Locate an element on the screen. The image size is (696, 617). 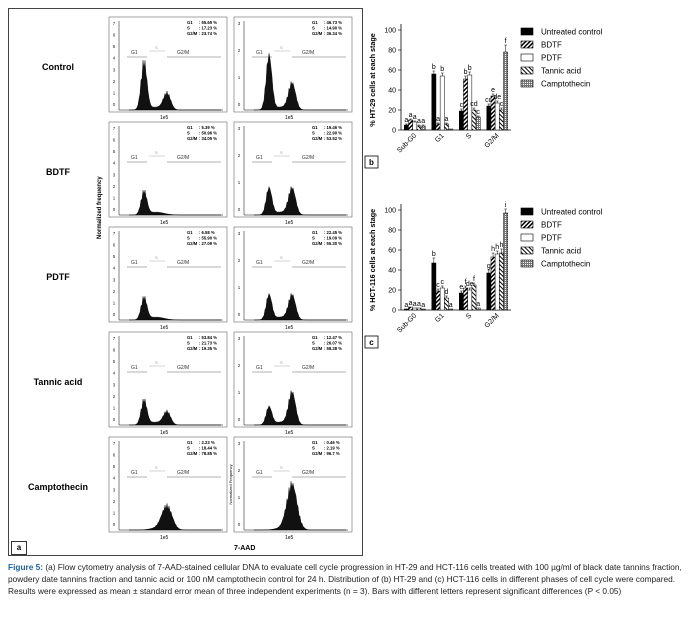
stat-value: : 19.09 % is located at coordinates (333, 238).